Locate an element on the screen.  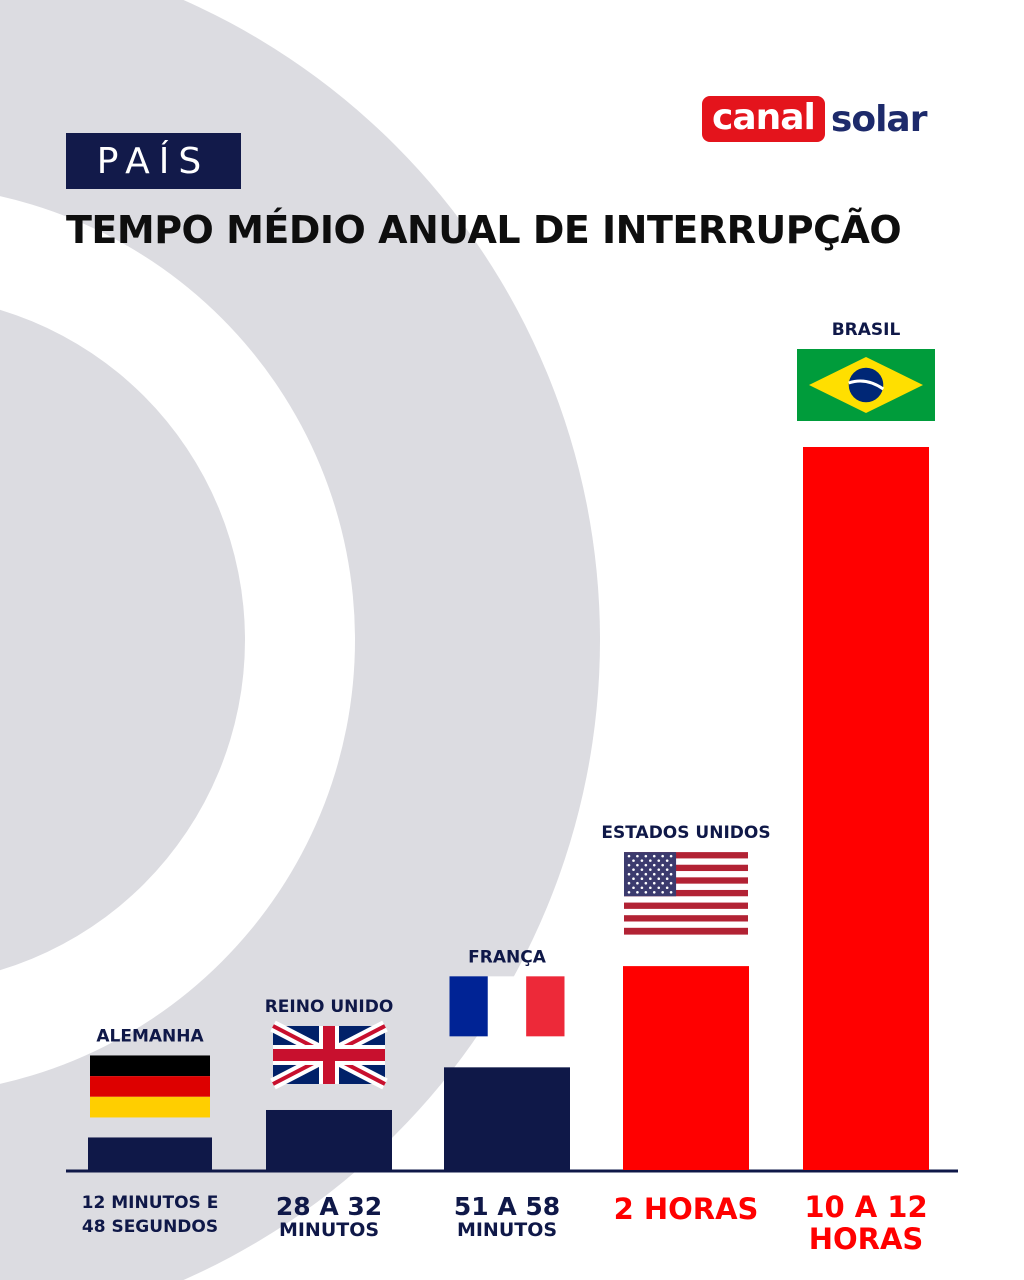
germany-flag-icon is located at coordinates (150, 1086).